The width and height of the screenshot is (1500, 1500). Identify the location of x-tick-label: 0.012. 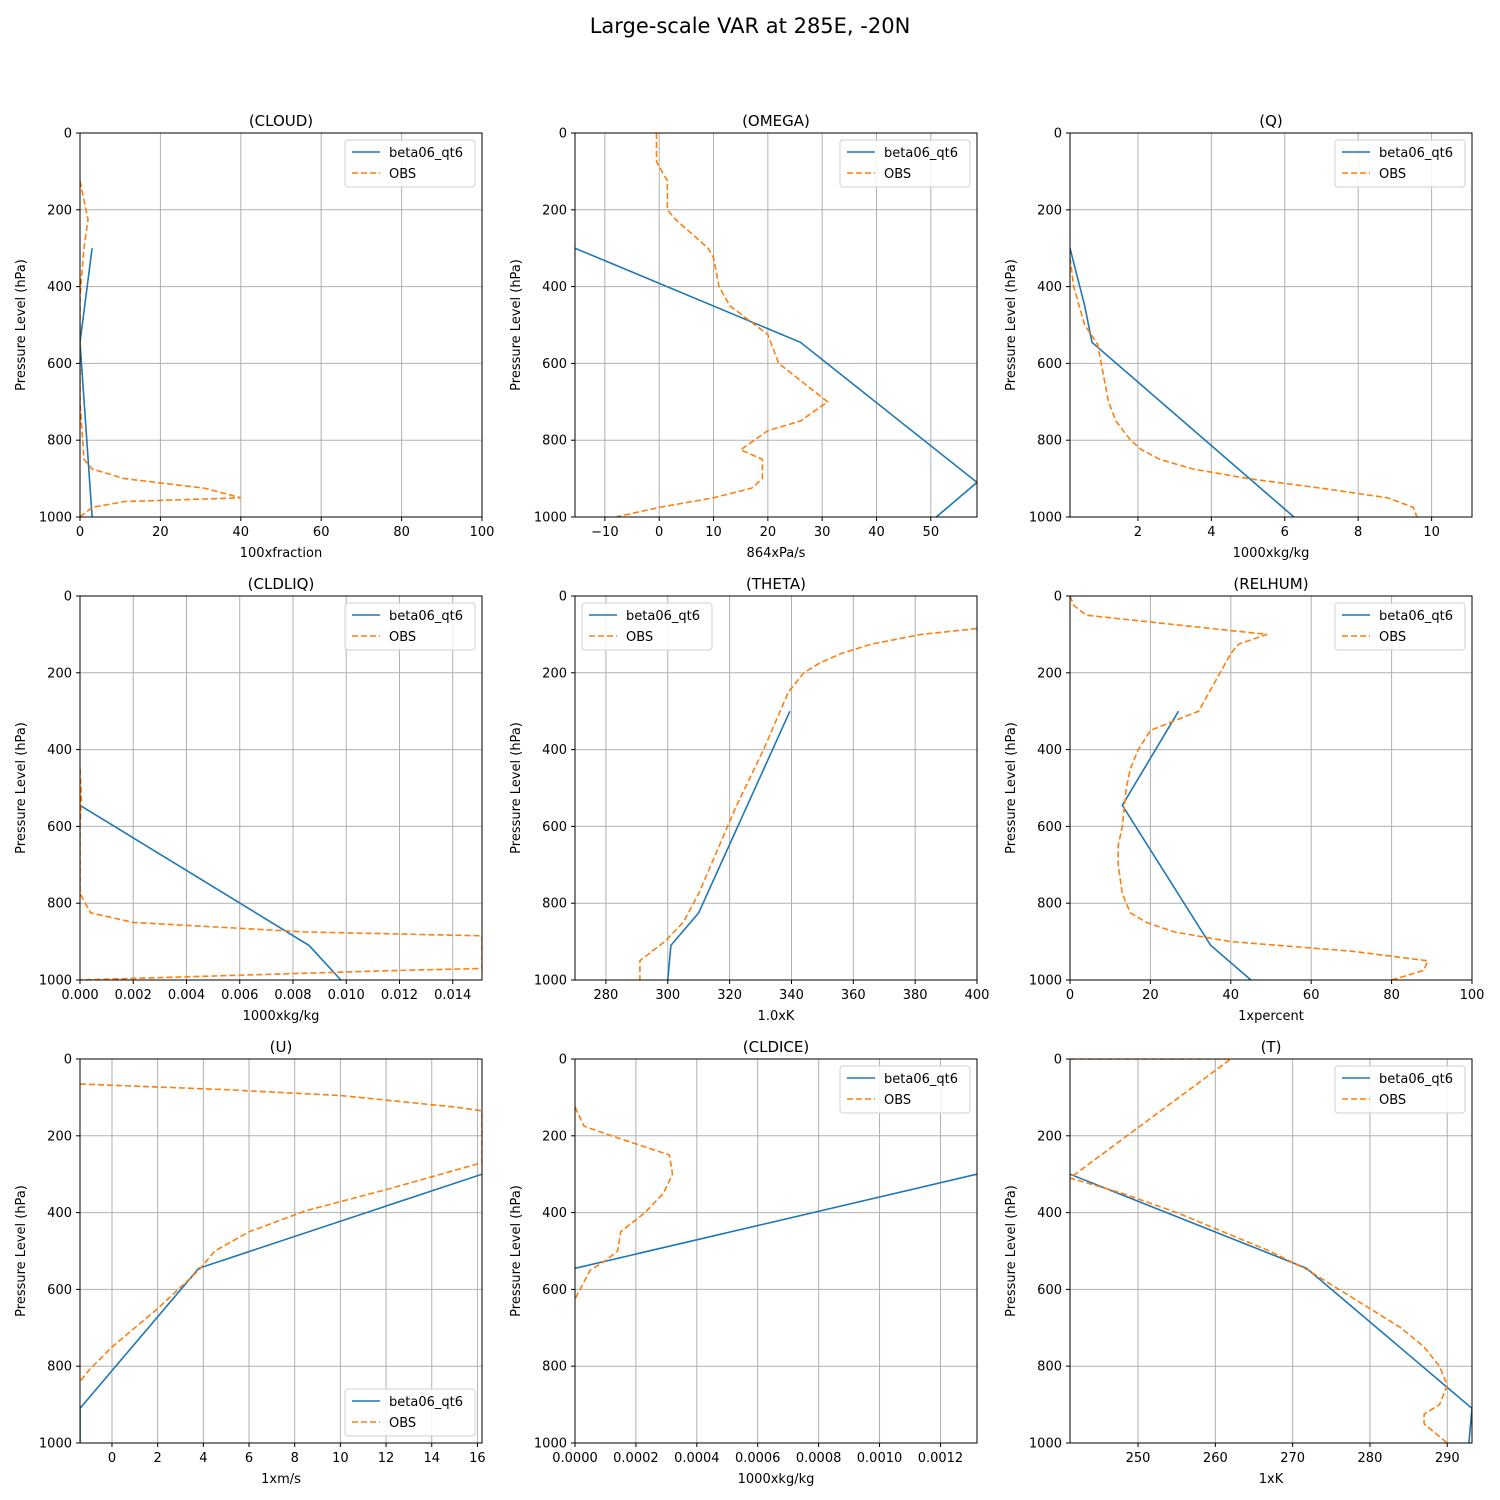
(399, 995).